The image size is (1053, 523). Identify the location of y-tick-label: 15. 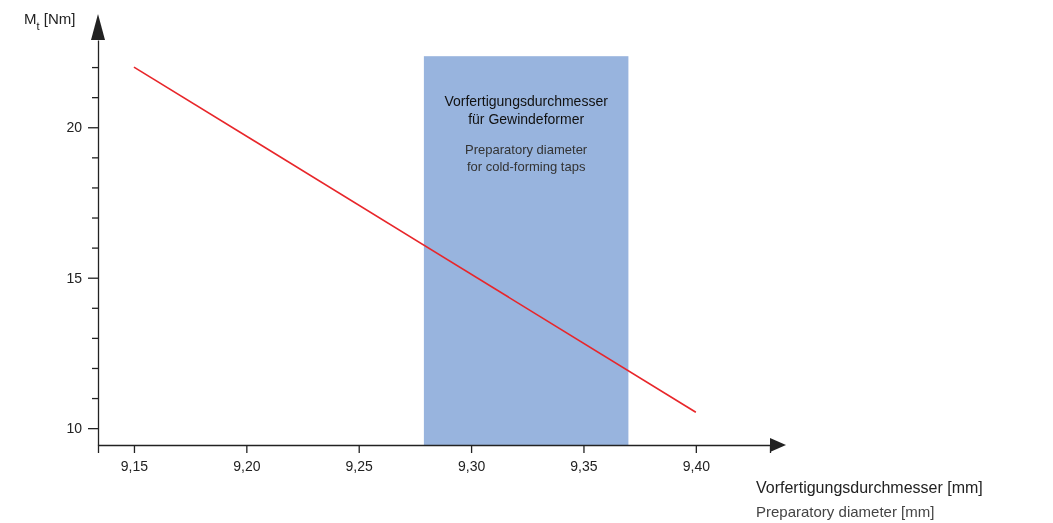
(74, 277).